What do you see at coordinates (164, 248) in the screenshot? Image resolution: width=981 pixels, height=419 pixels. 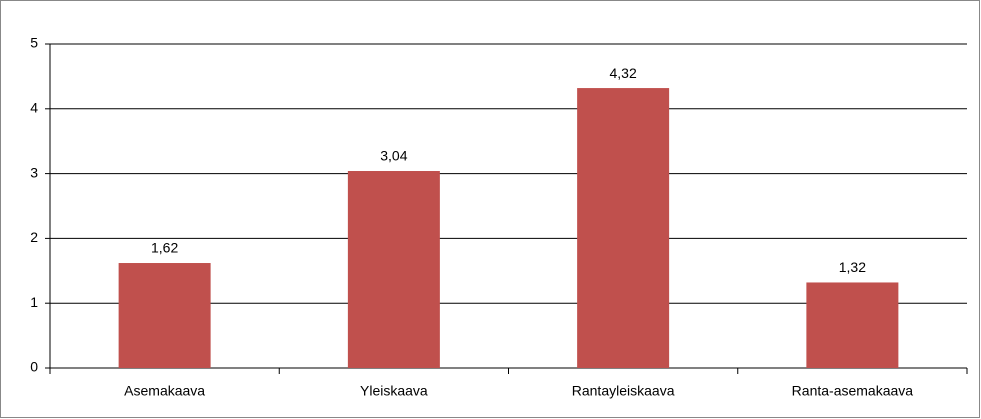 I see `data-label: 1,62` at bounding box center [164, 248].